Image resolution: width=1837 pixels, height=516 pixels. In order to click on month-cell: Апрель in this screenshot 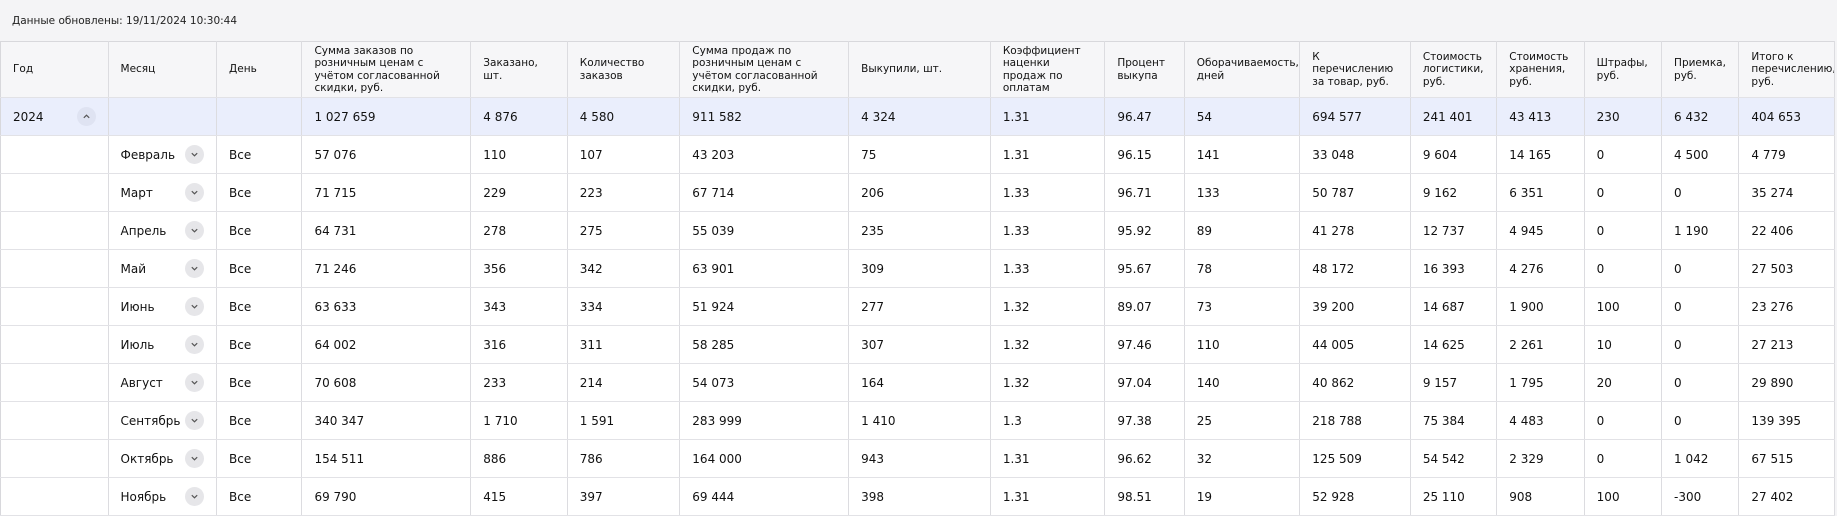, I will do `click(163, 230)`.